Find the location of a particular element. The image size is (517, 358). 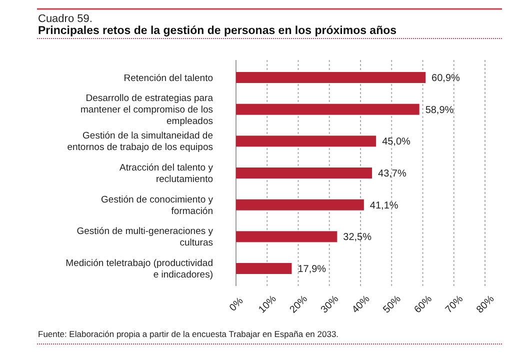

chart-subtitle: Principales retos de la gestión de personas en los próximos años is located at coordinates (217, 31).